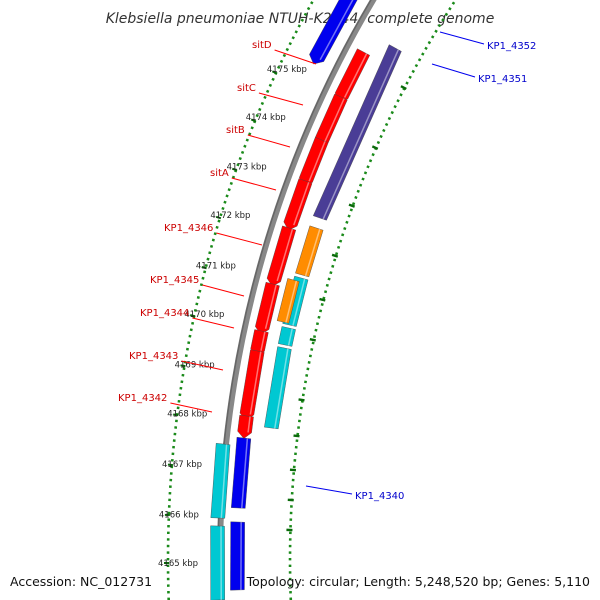 The height and width of the screenshot is (600, 600). What do you see at coordinates (247, 168) in the screenshot?
I see `tick-label: 4173 kbp` at bounding box center [247, 168].